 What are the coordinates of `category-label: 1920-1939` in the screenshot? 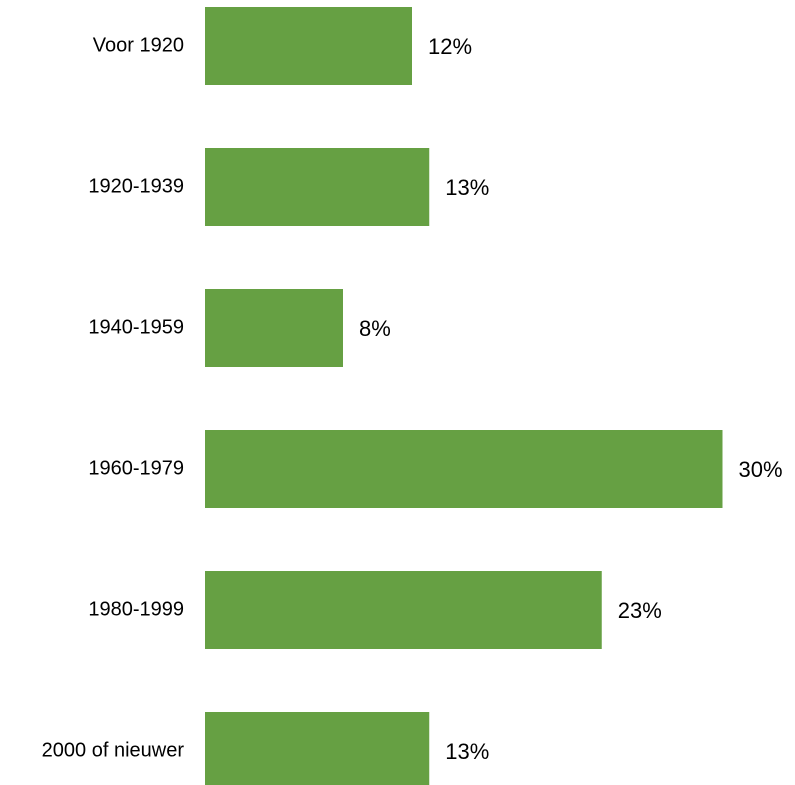 It's located at (136, 186).